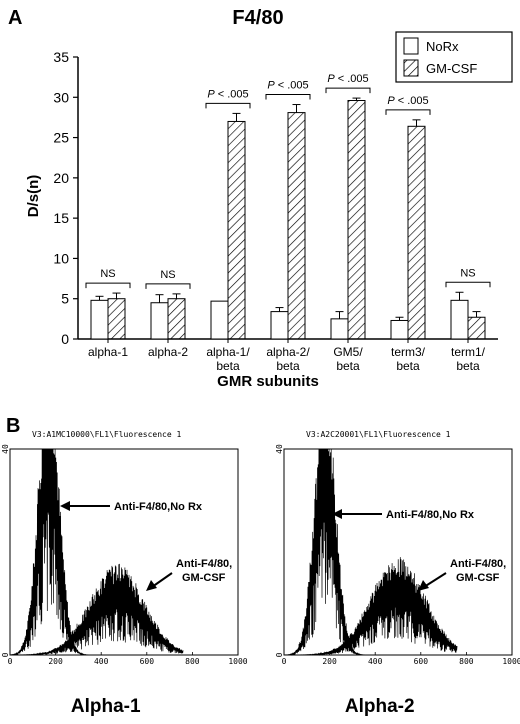 The width and height of the screenshot is (520, 724). I want to click on panel-a-title: F4/80, so click(257, 18).